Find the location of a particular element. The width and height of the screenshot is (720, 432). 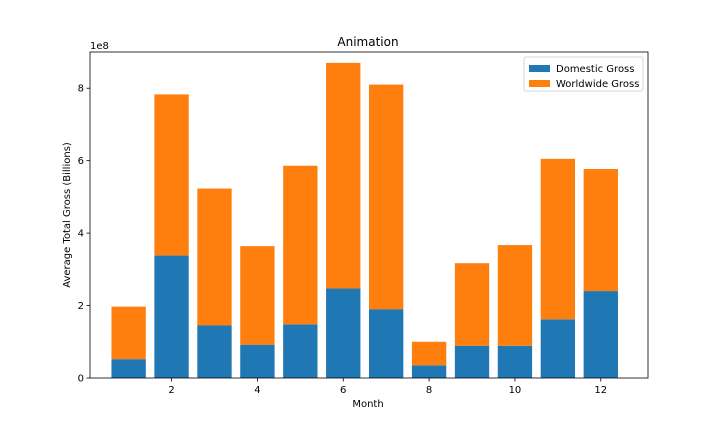

x-axis-ticks: 2 4 6 8 10 12 is located at coordinates (387, 387).